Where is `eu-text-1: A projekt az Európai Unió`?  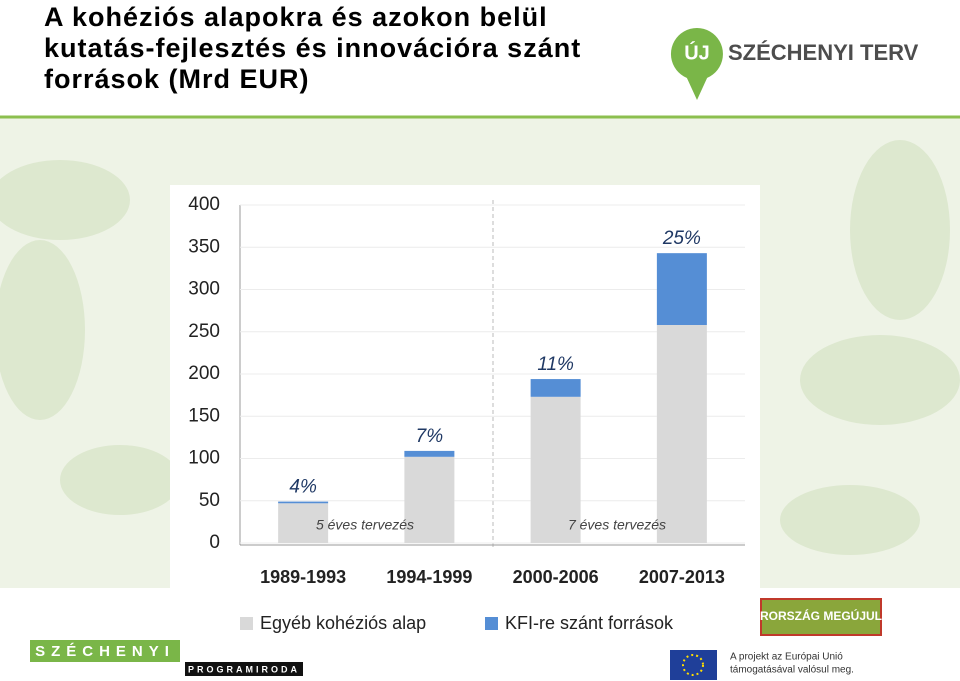
eu-text-1: A projekt az Európai Unió is located at coordinates (786, 657).